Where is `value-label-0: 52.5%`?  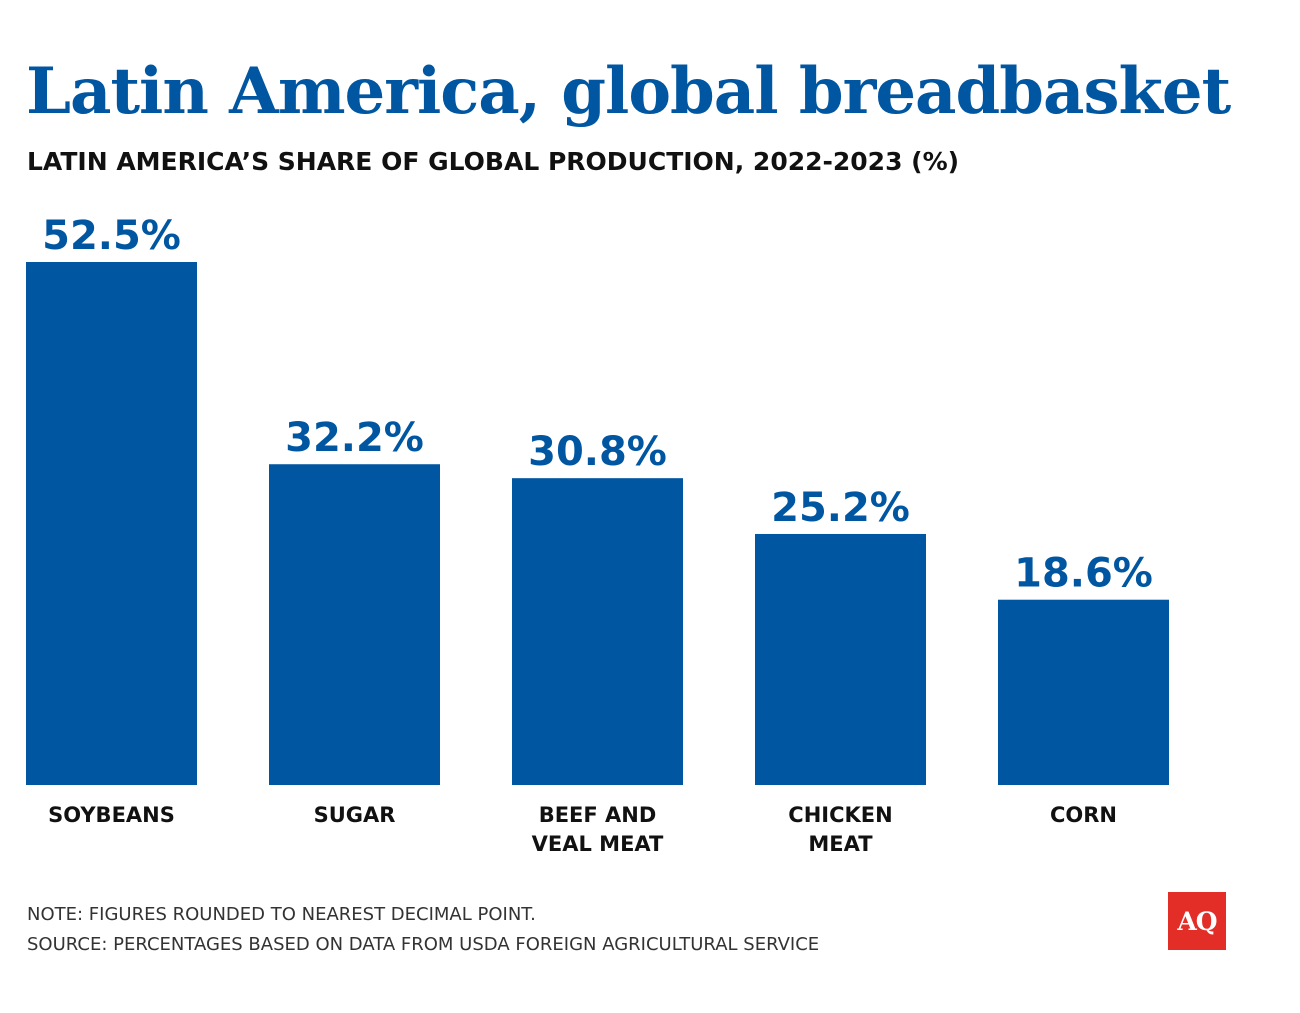
value-label-0: 52.5% is located at coordinates (111, 236).